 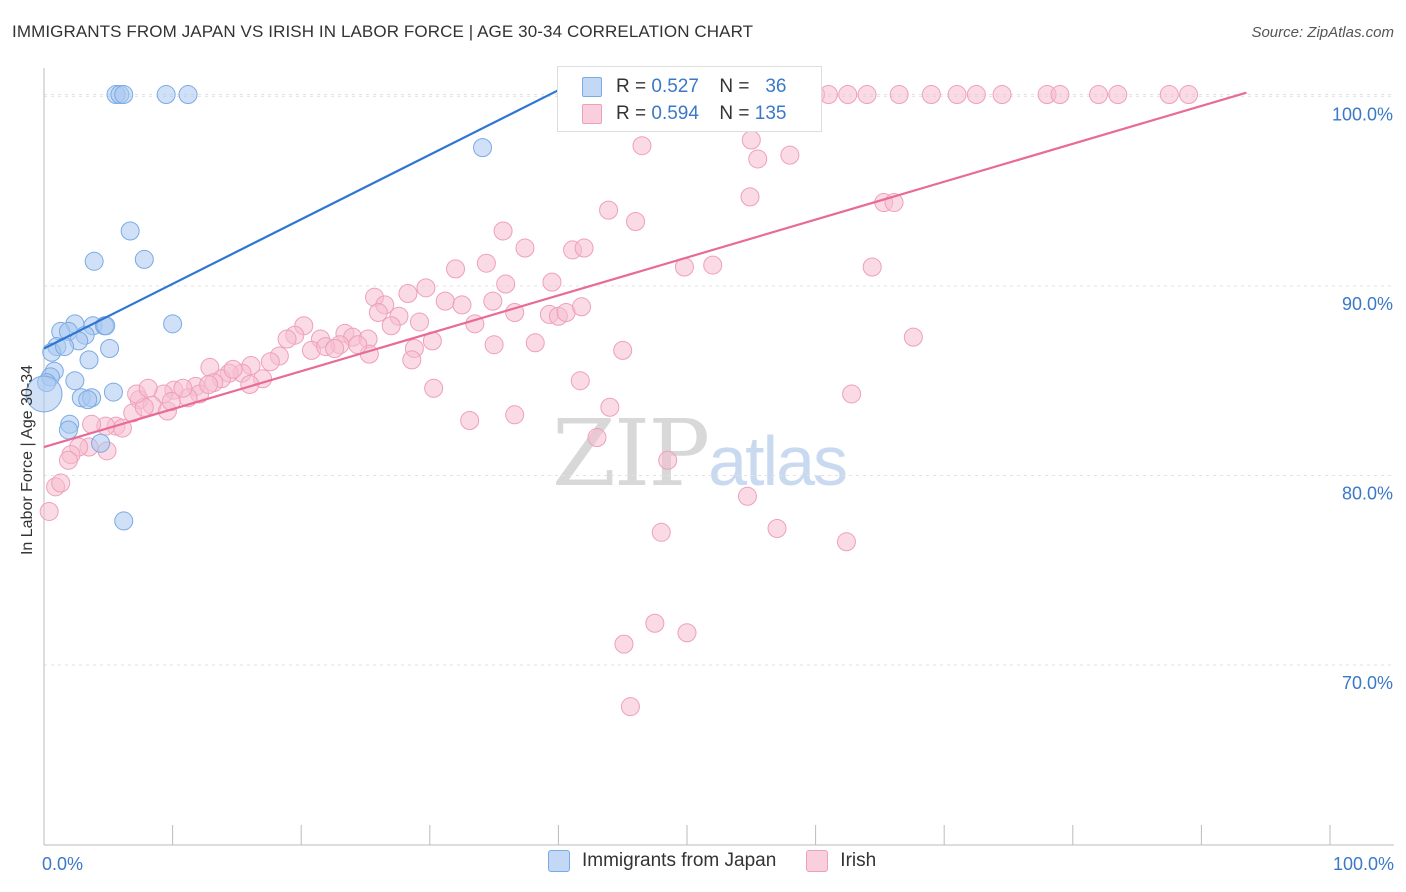 I want to click on legend-irish-r: 0.594, so click(x=675, y=113).